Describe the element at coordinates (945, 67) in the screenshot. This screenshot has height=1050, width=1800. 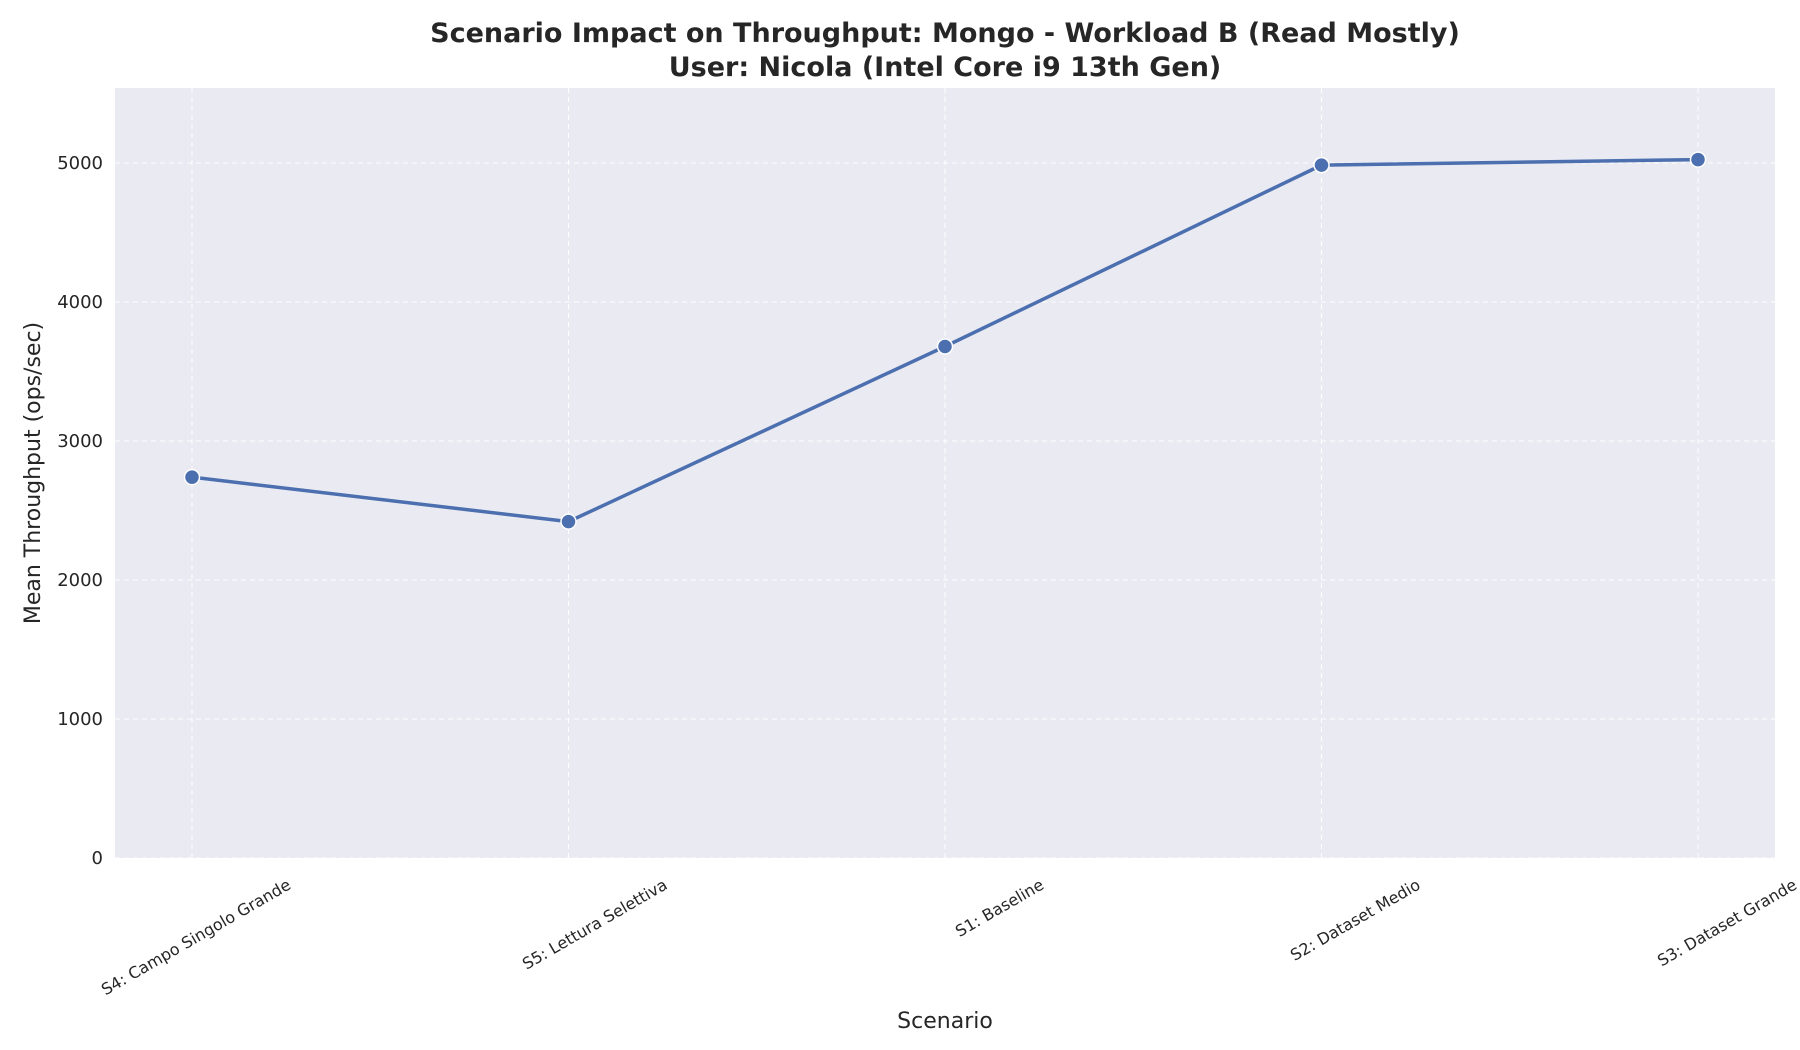
I see `chart-subtitle: User: Nicola (Intel Core i9 13th Gen)` at that location.